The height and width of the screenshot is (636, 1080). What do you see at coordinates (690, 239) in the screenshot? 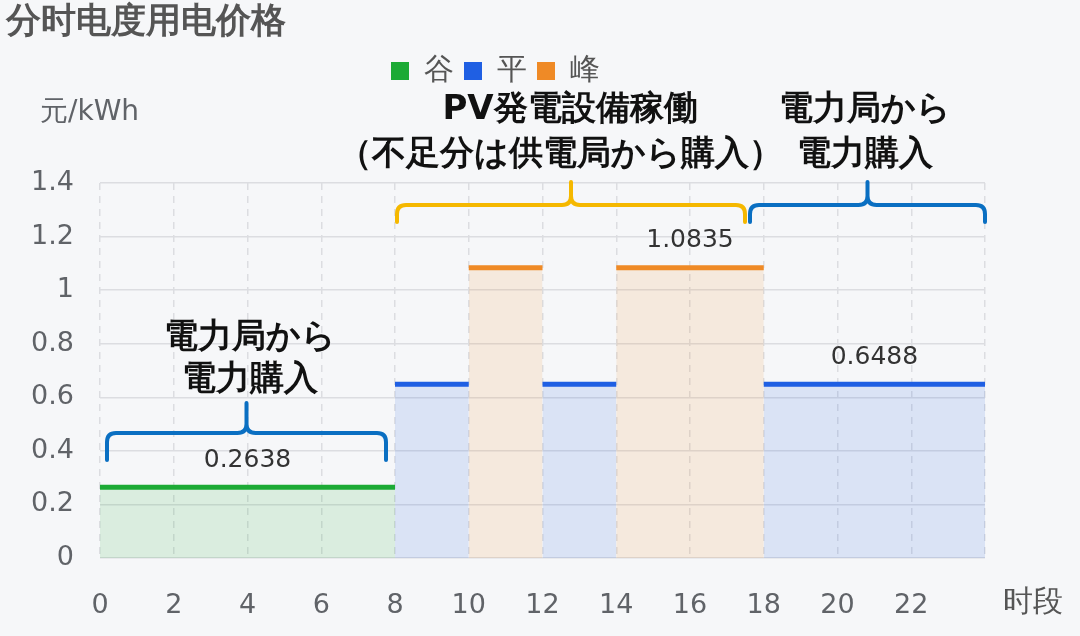
I see `data-label: 1.0835` at bounding box center [690, 239].